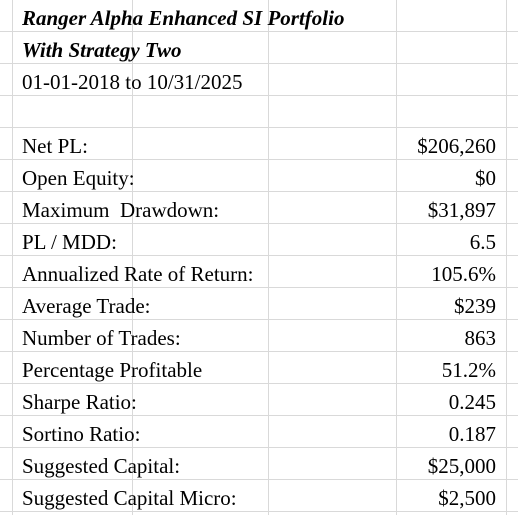  Describe the element at coordinates (259, 434) in the screenshot. I see `stat-row-sortino-ratio: Sortino Ratio: 0.187` at that location.